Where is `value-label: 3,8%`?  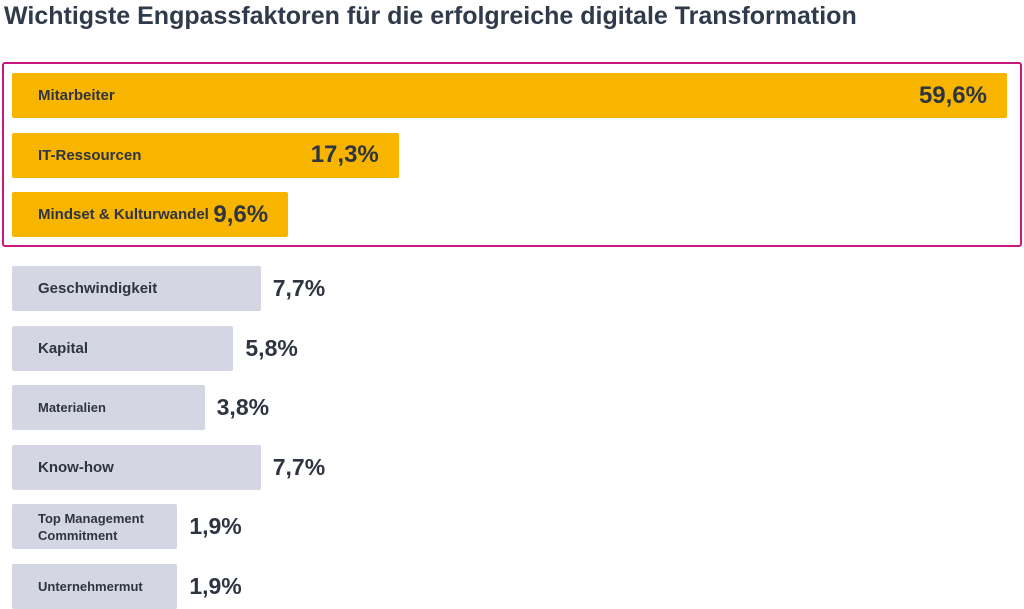
value-label: 3,8% is located at coordinates (243, 407).